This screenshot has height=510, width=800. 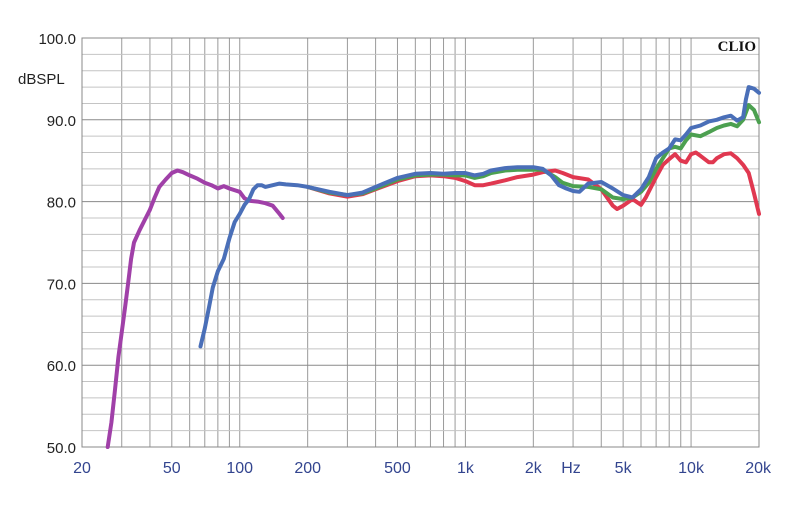 What do you see at coordinates (466, 468) in the screenshot?
I see `x-tick-label: 1k` at bounding box center [466, 468].